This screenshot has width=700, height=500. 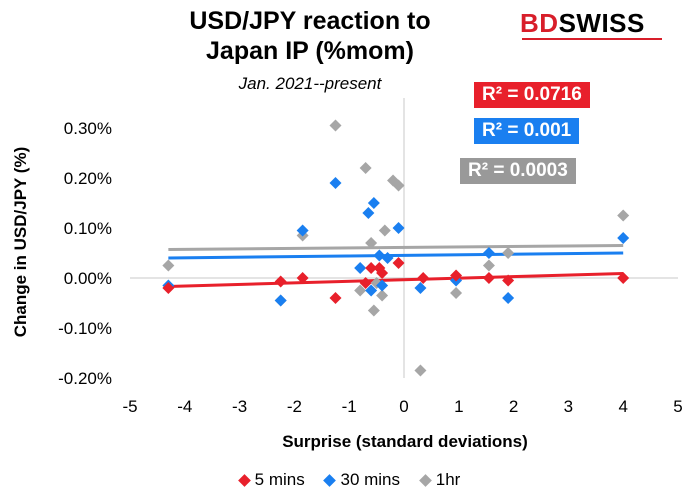 What do you see at coordinates (403, 406) in the screenshot?
I see `x-tick-label: 0` at bounding box center [403, 406].